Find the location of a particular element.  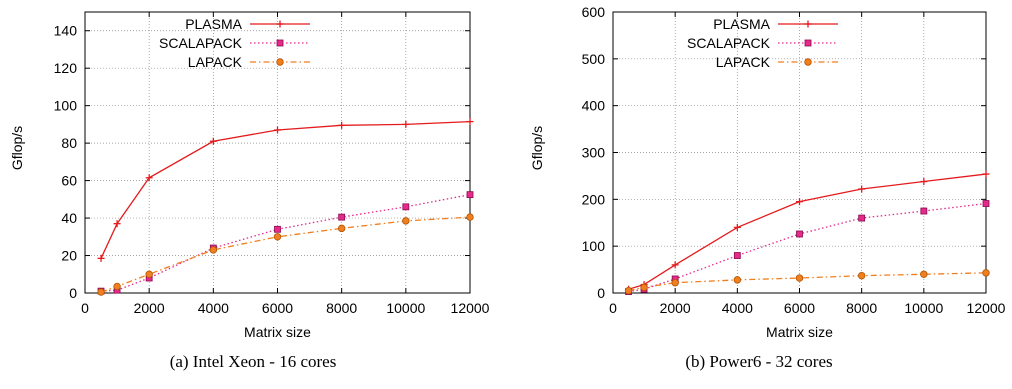

y-tick-label: 20 is located at coordinates (69, 256).